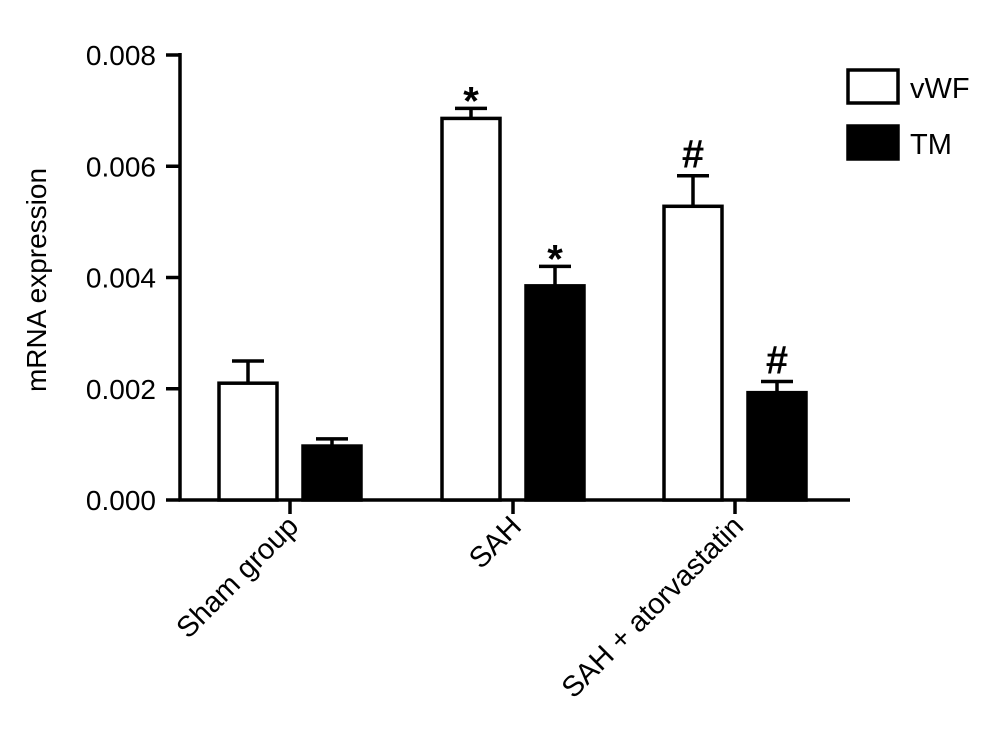 The image size is (994, 744). I want to click on y-tick-label: 0.000, so click(121, 500).